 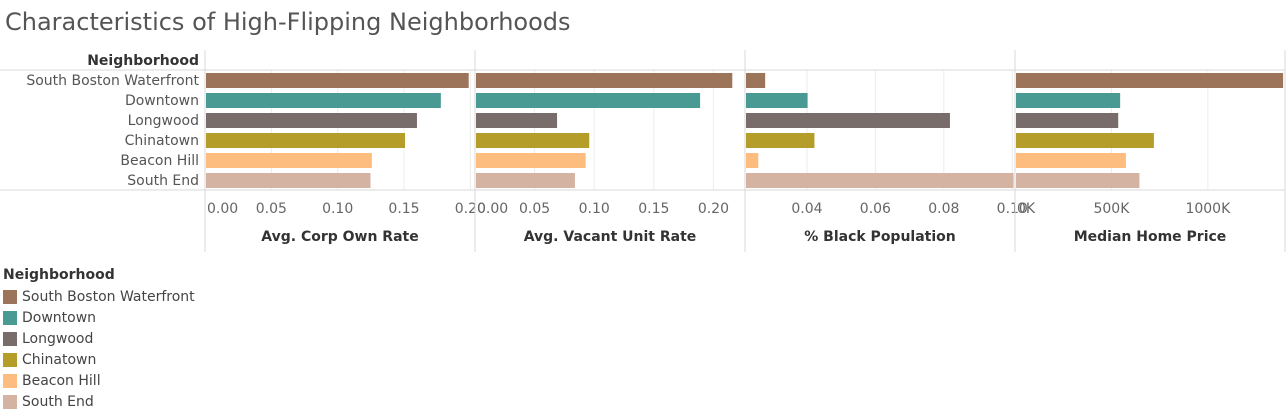 I want to click on row-label: Beacon Hill, so click(x=159, y=161).